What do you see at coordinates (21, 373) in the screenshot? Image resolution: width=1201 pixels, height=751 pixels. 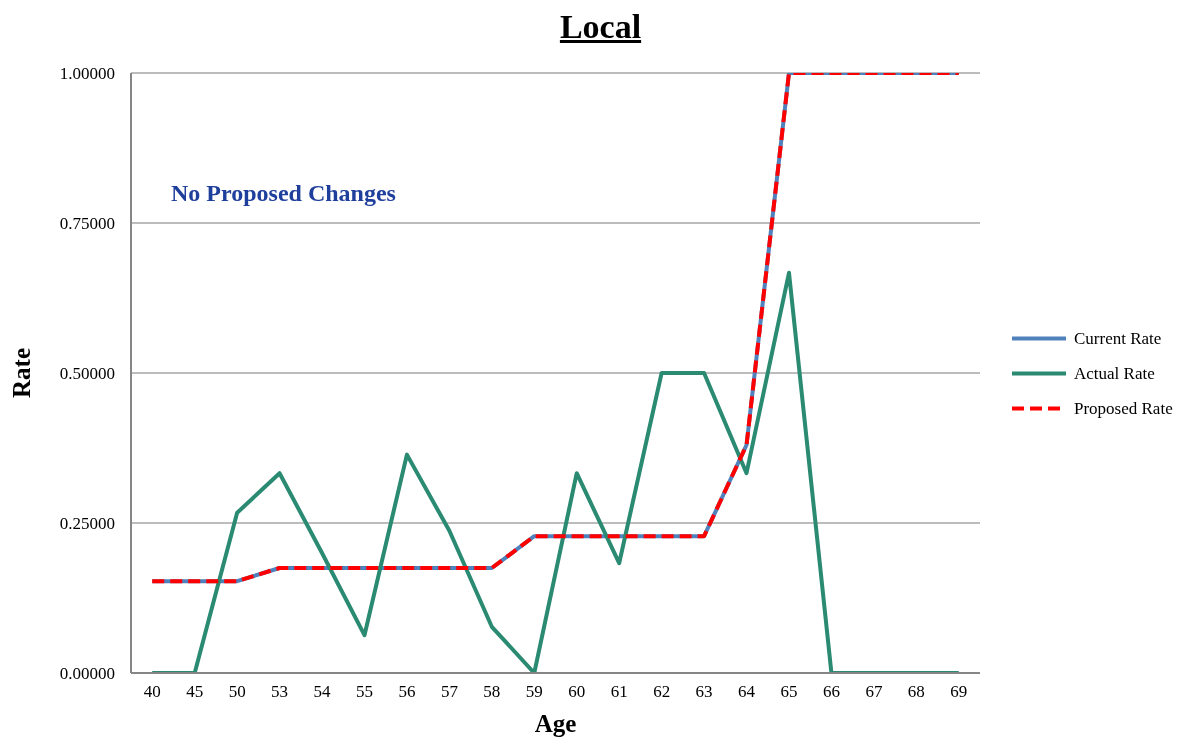 I see `y-axis-title: Rate` at bounding box center [21, 373].